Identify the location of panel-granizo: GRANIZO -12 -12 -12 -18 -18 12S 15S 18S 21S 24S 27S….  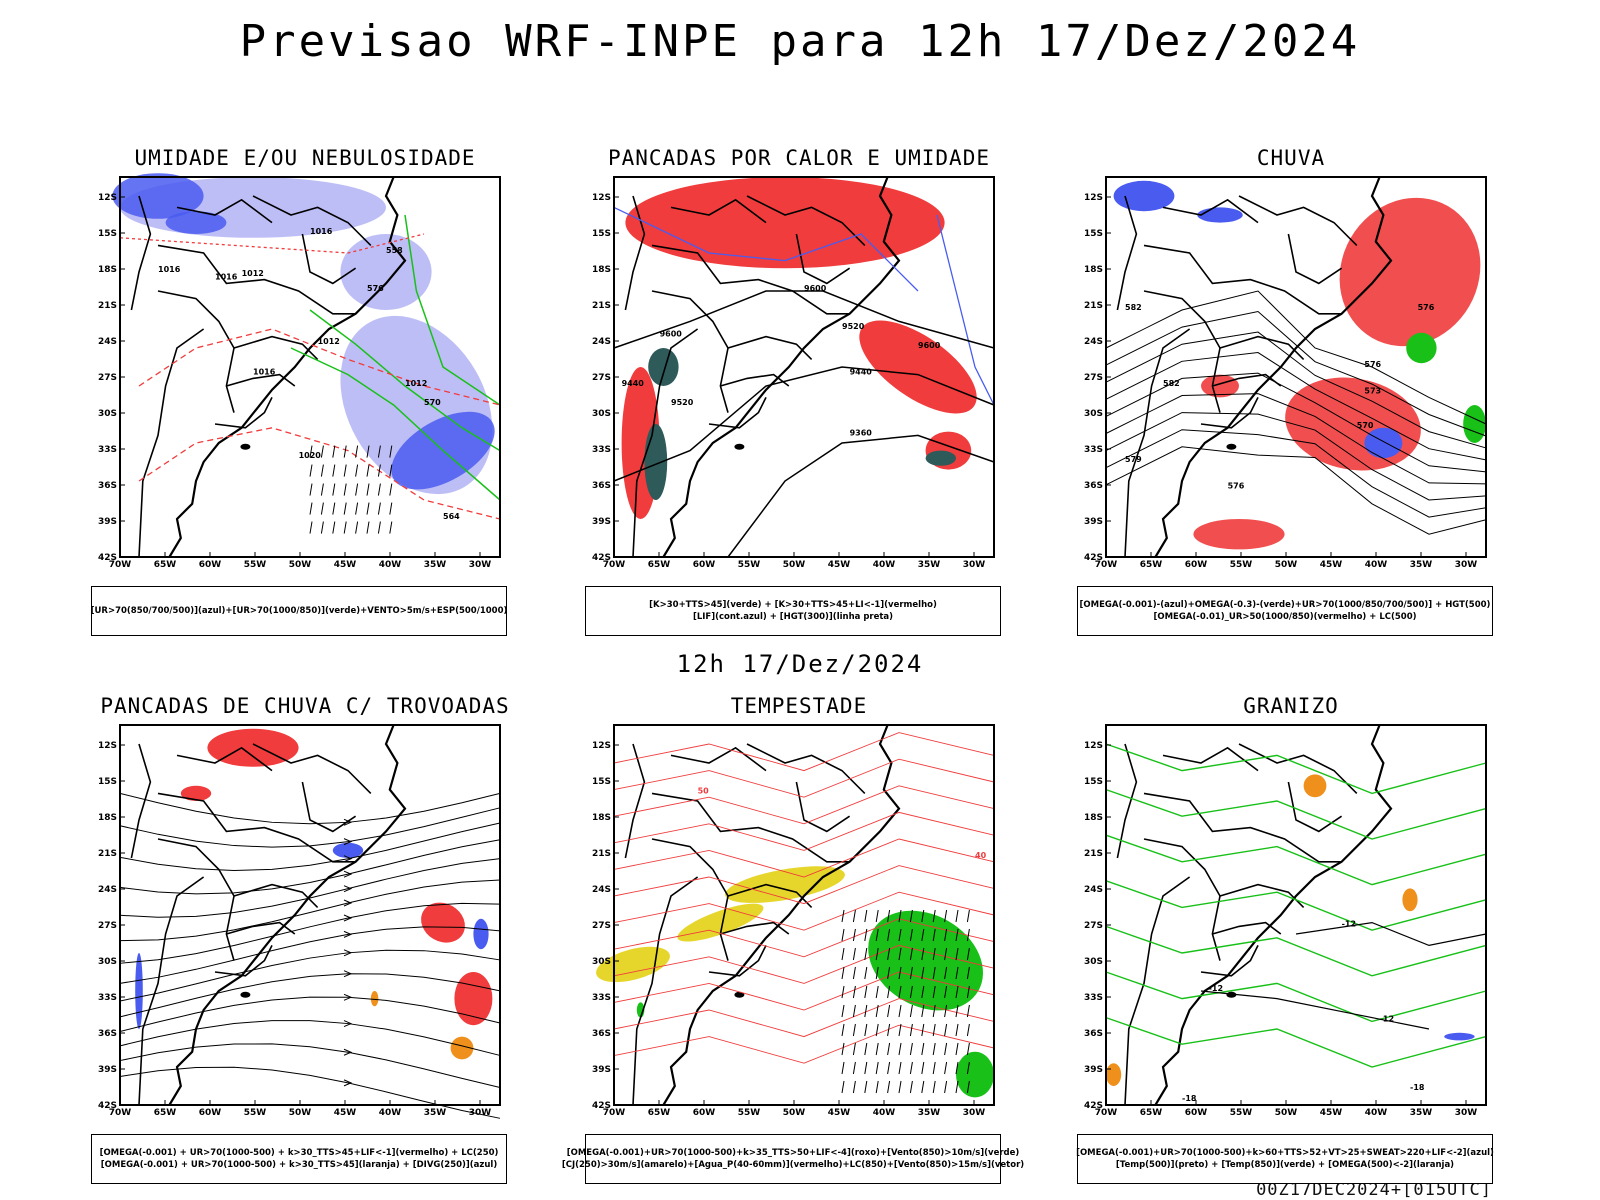
(1291, 939).